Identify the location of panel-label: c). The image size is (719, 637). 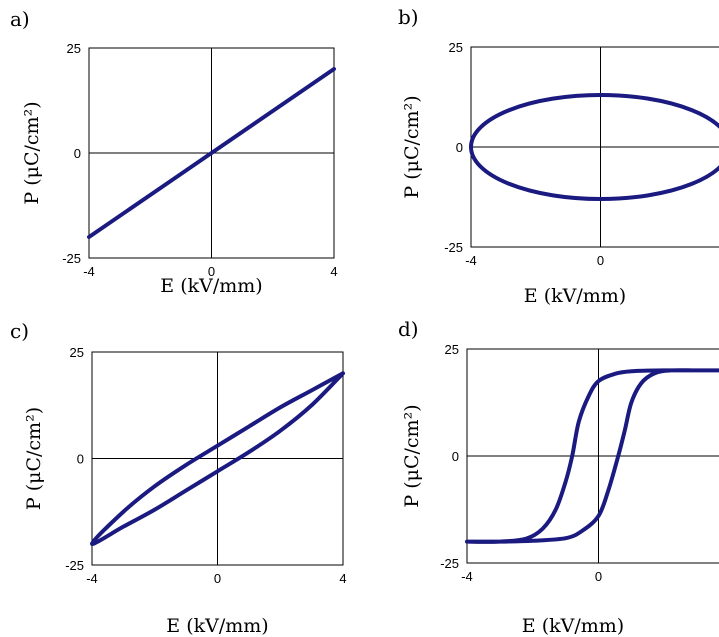
(19, 331).